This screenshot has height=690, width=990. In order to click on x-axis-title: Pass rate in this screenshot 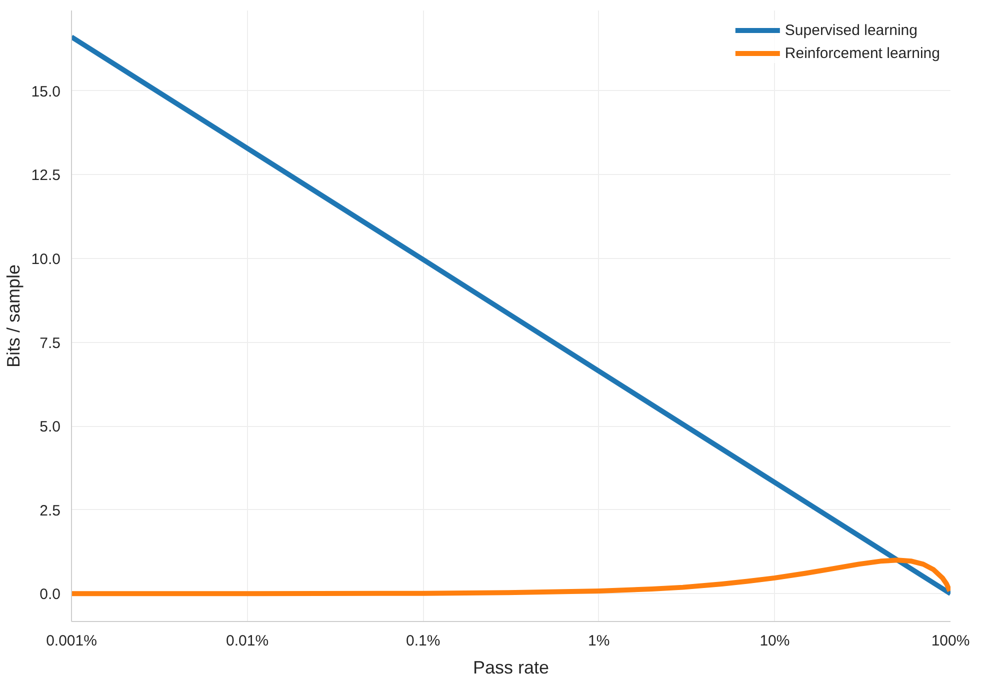, I will do `click(511, 668)`.